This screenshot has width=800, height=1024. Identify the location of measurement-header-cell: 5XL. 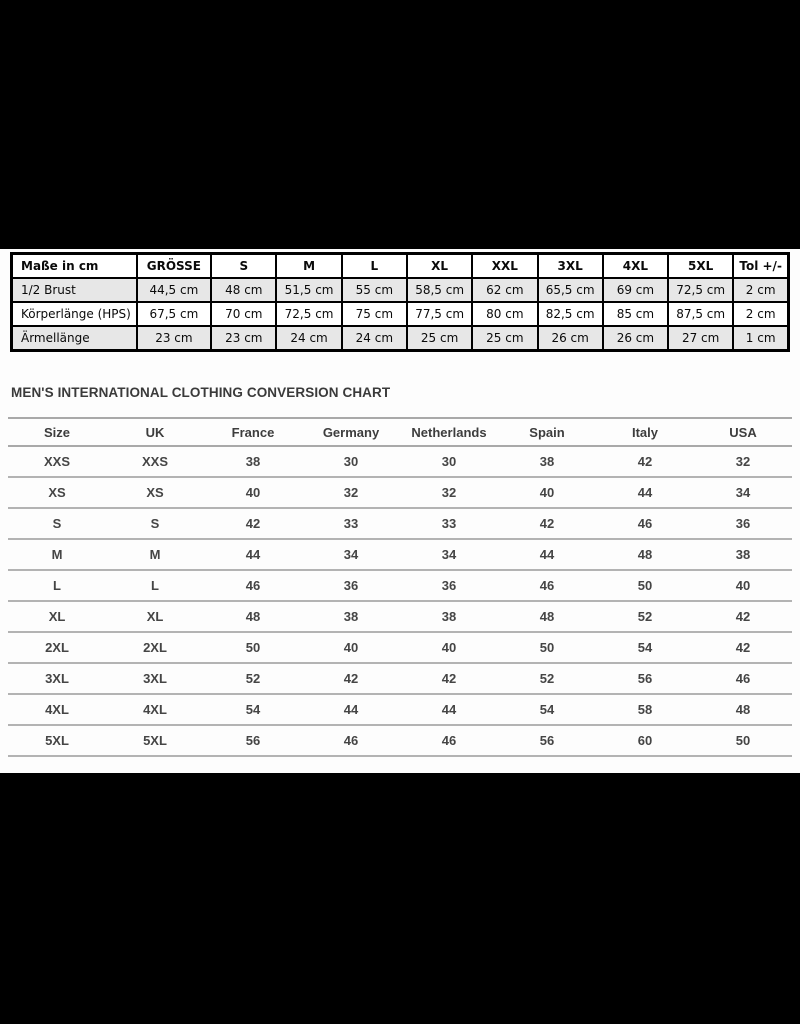
(701, 265).